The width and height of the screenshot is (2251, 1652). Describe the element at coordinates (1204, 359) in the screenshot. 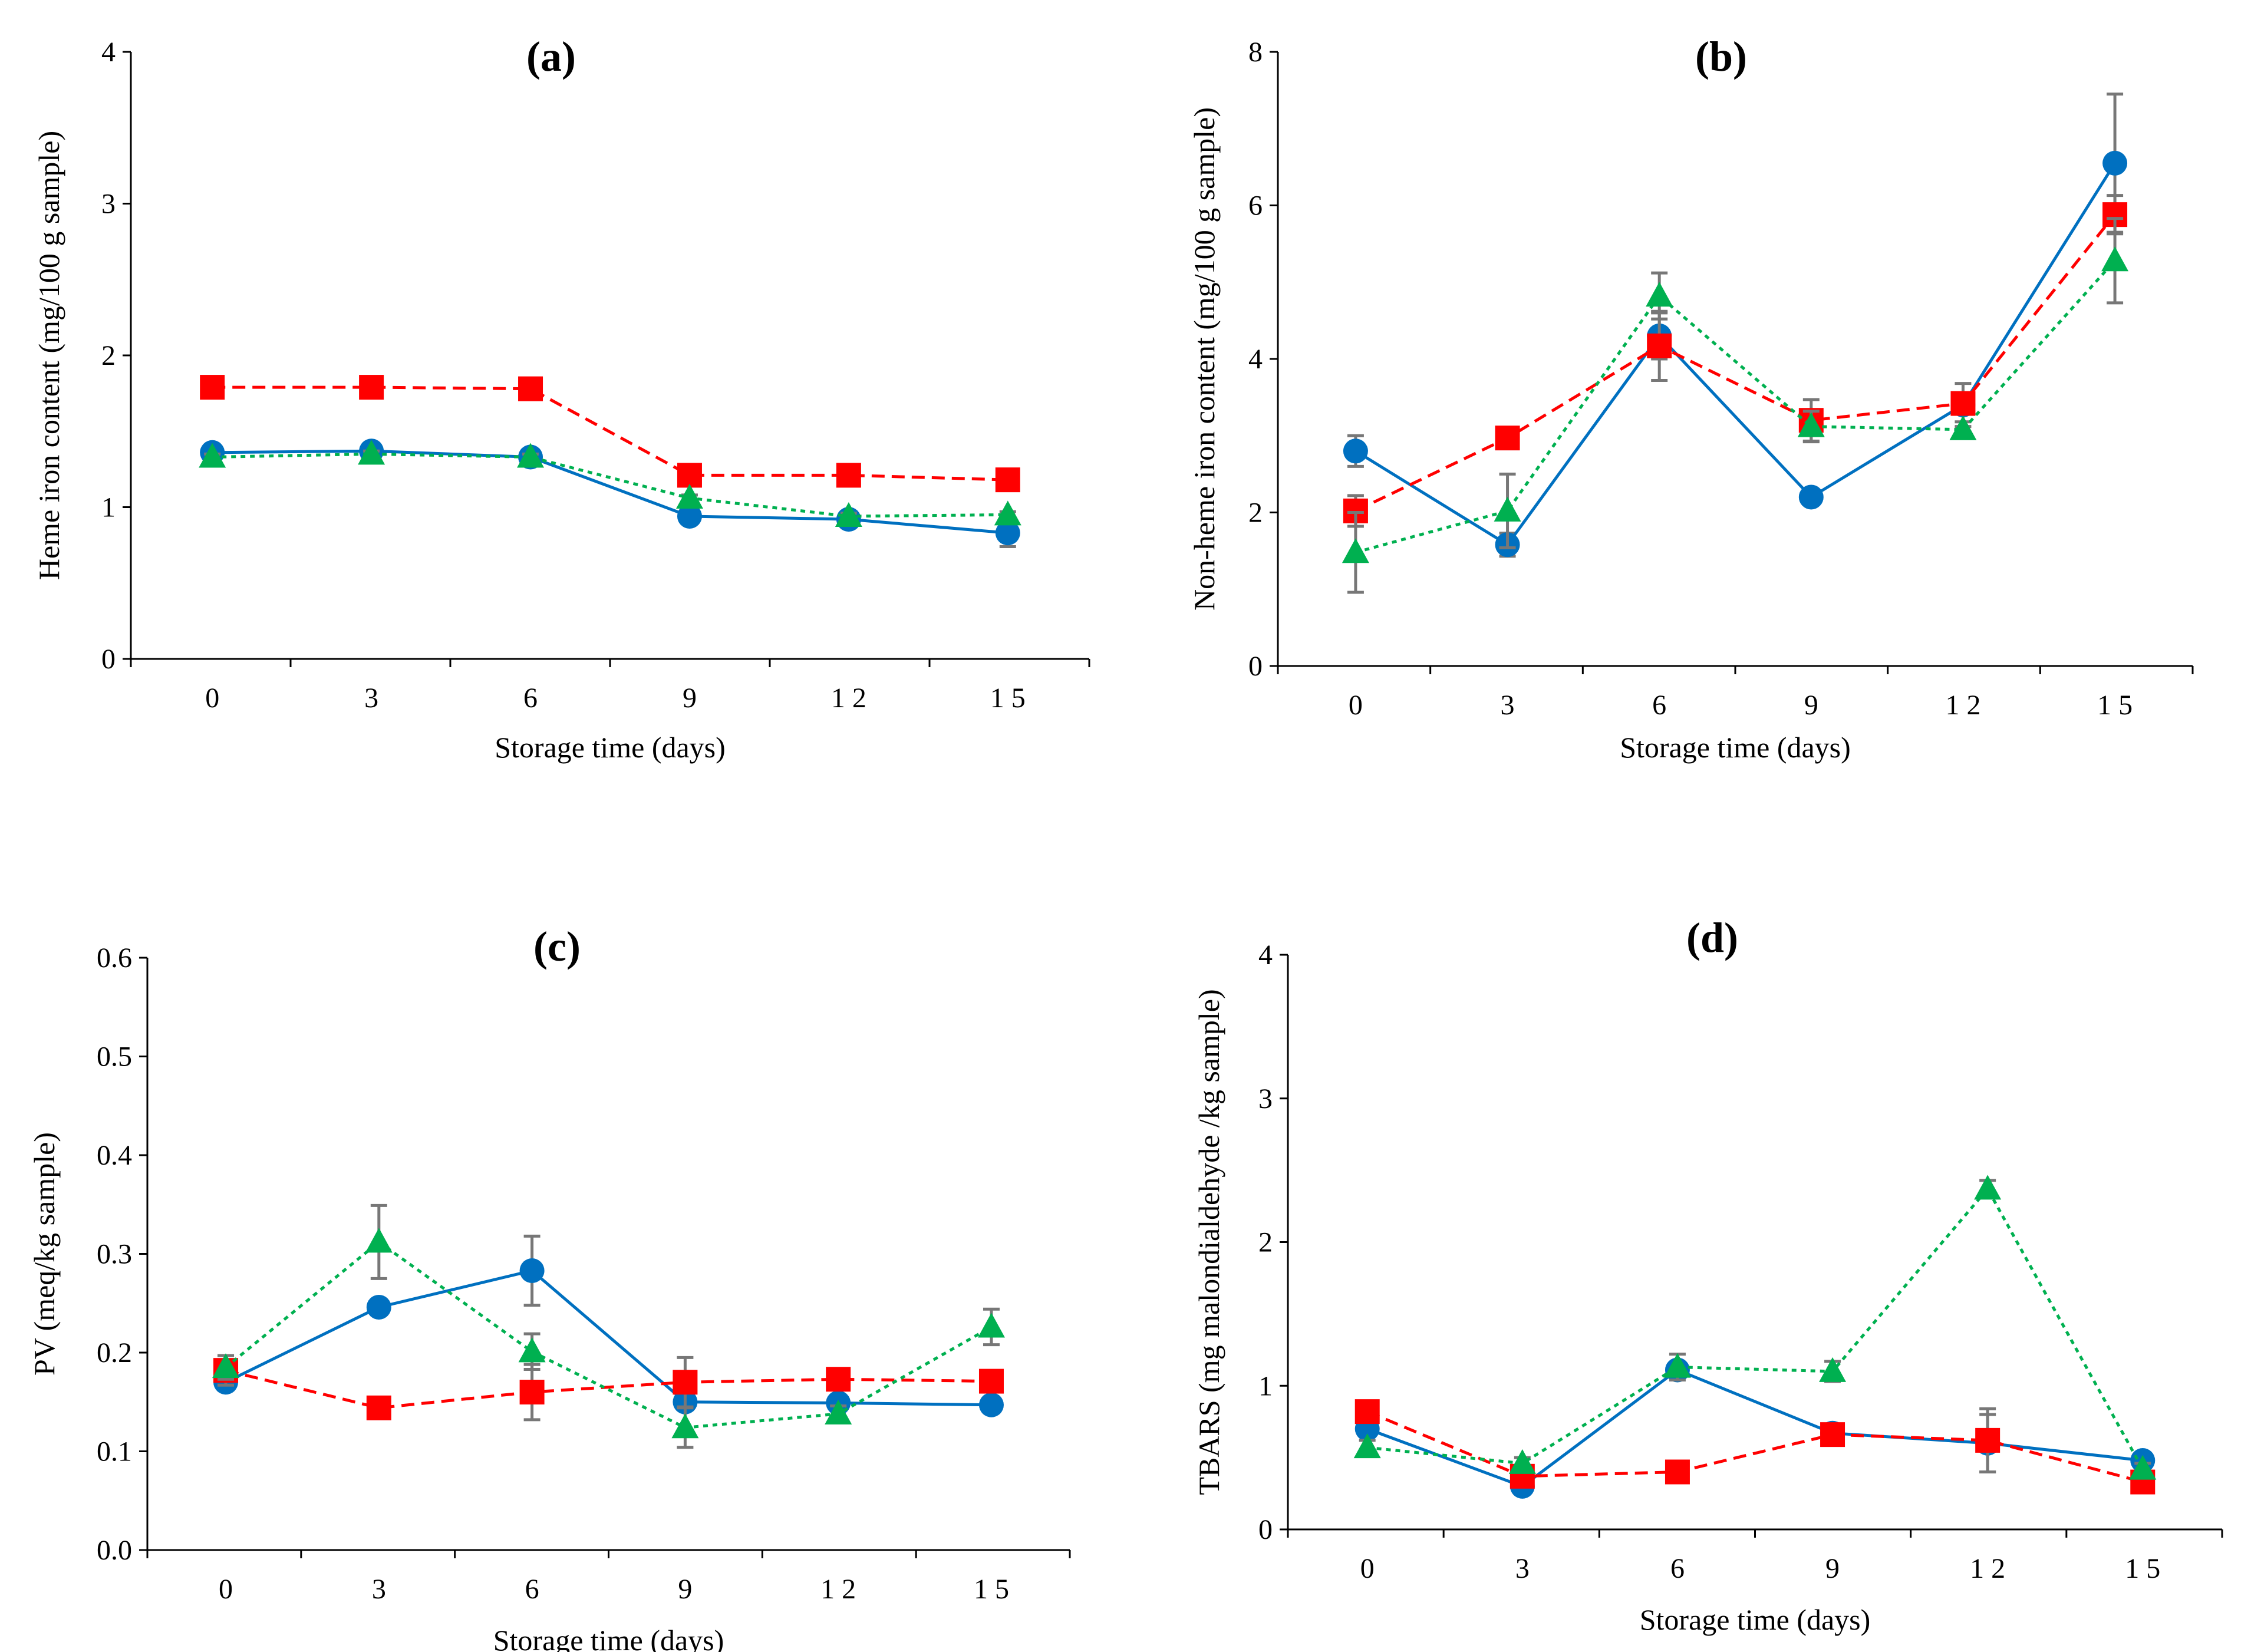

I see `y-axis-label: Non-heme iron content (mg/100 g sample)` at that location.